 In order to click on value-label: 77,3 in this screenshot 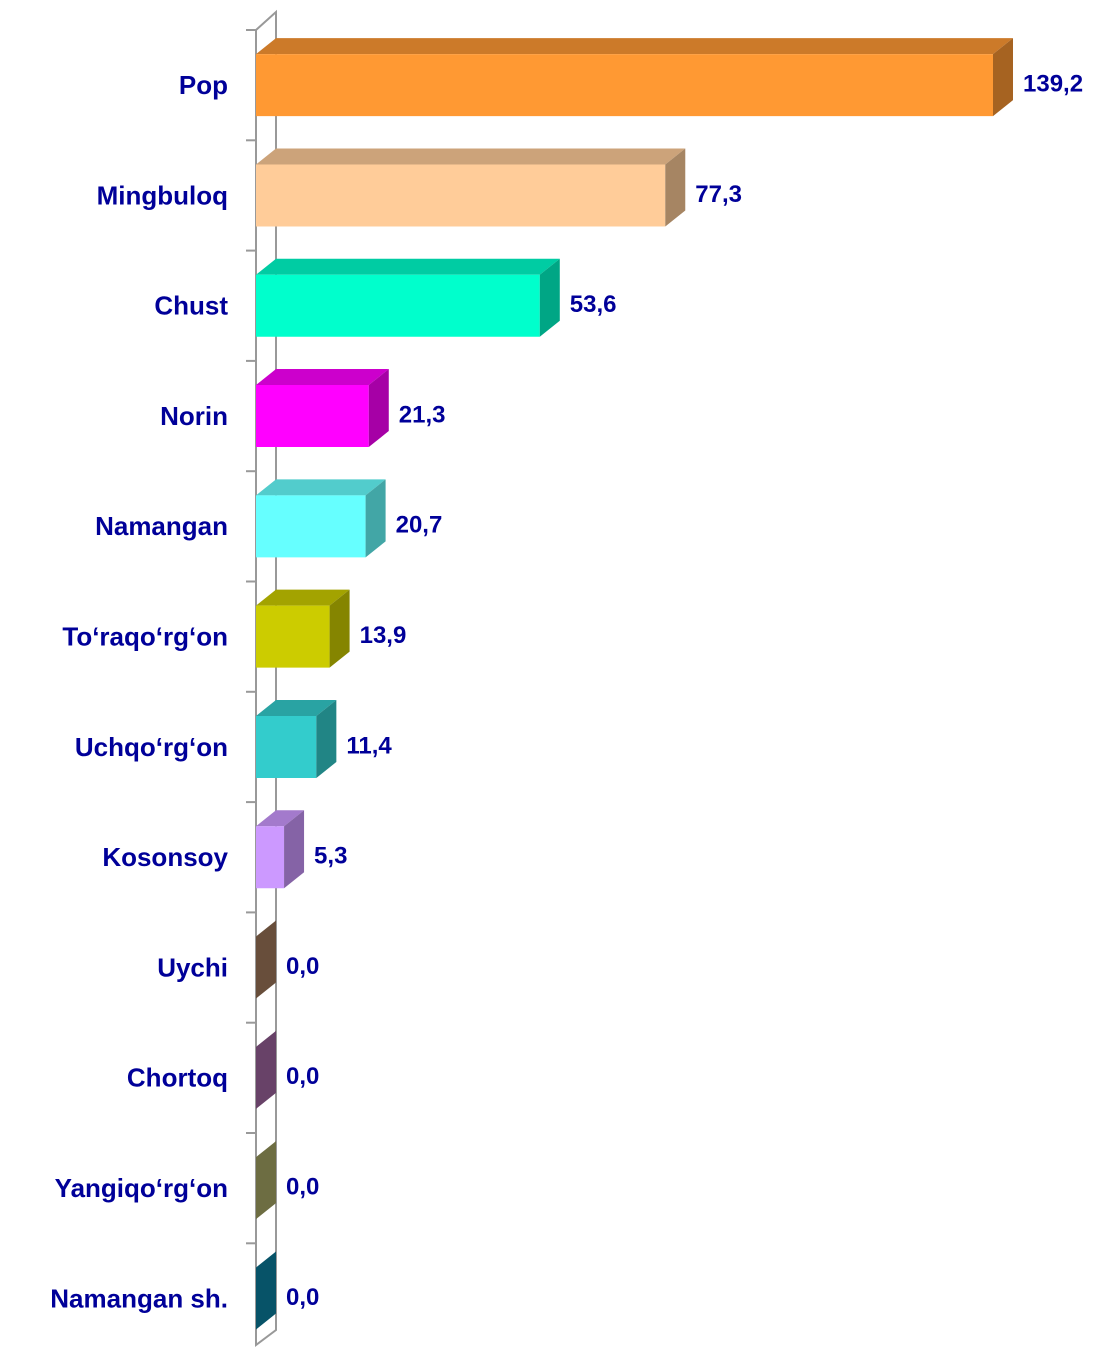, I will do `click(718, 194)`.